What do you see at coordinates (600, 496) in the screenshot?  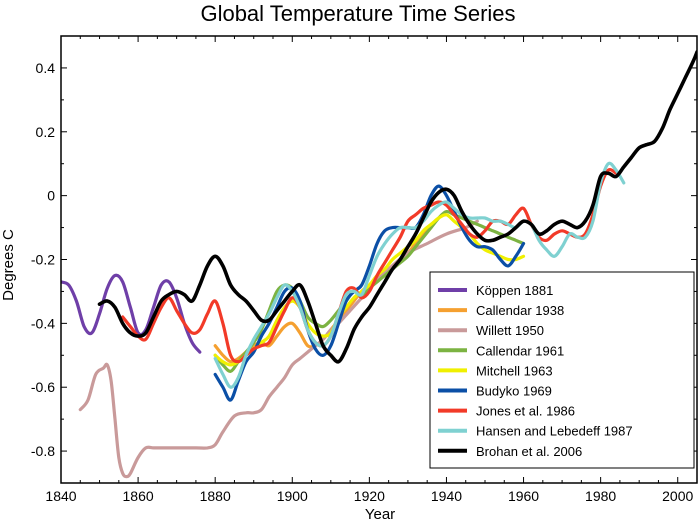 I see `x-tick-label: 1980` at bounding box center [600, 496].